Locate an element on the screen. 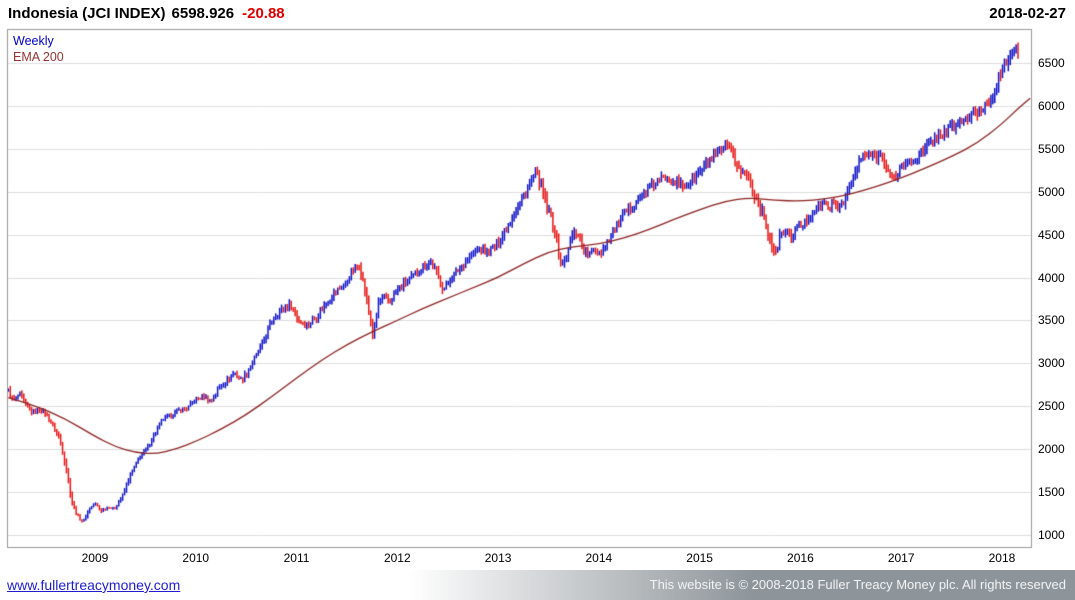  x-tick-label: 2012 is located at coordinates (397, 558).